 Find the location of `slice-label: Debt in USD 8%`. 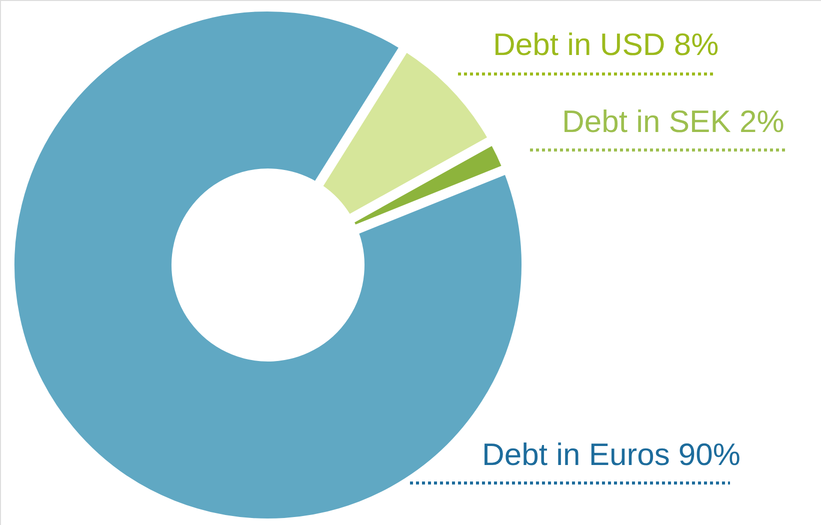

slice-label: Debt in USD 8% is located at coordinates (606, 44).